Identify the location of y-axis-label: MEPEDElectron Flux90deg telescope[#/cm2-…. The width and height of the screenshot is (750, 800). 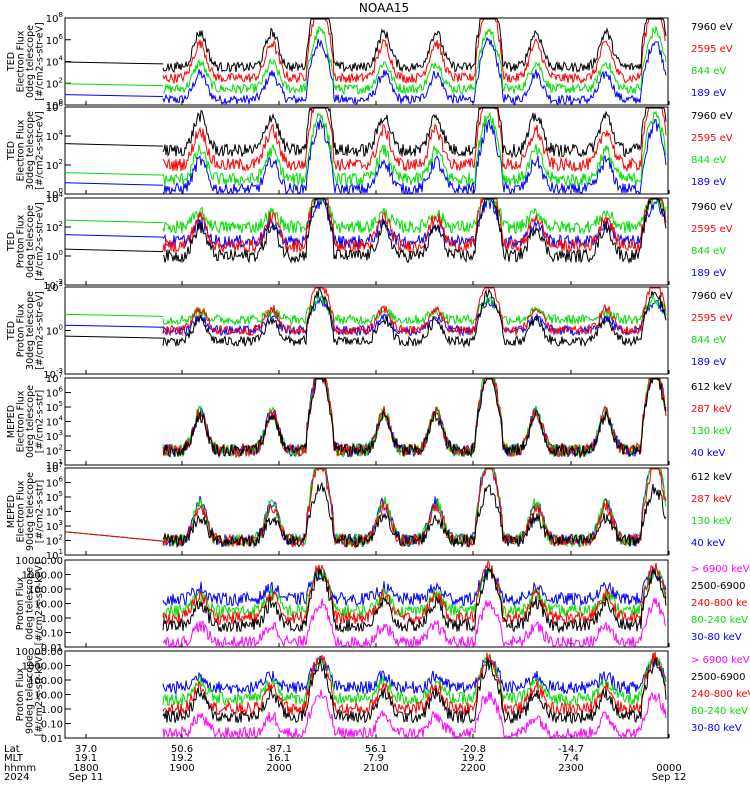
(26, 511).